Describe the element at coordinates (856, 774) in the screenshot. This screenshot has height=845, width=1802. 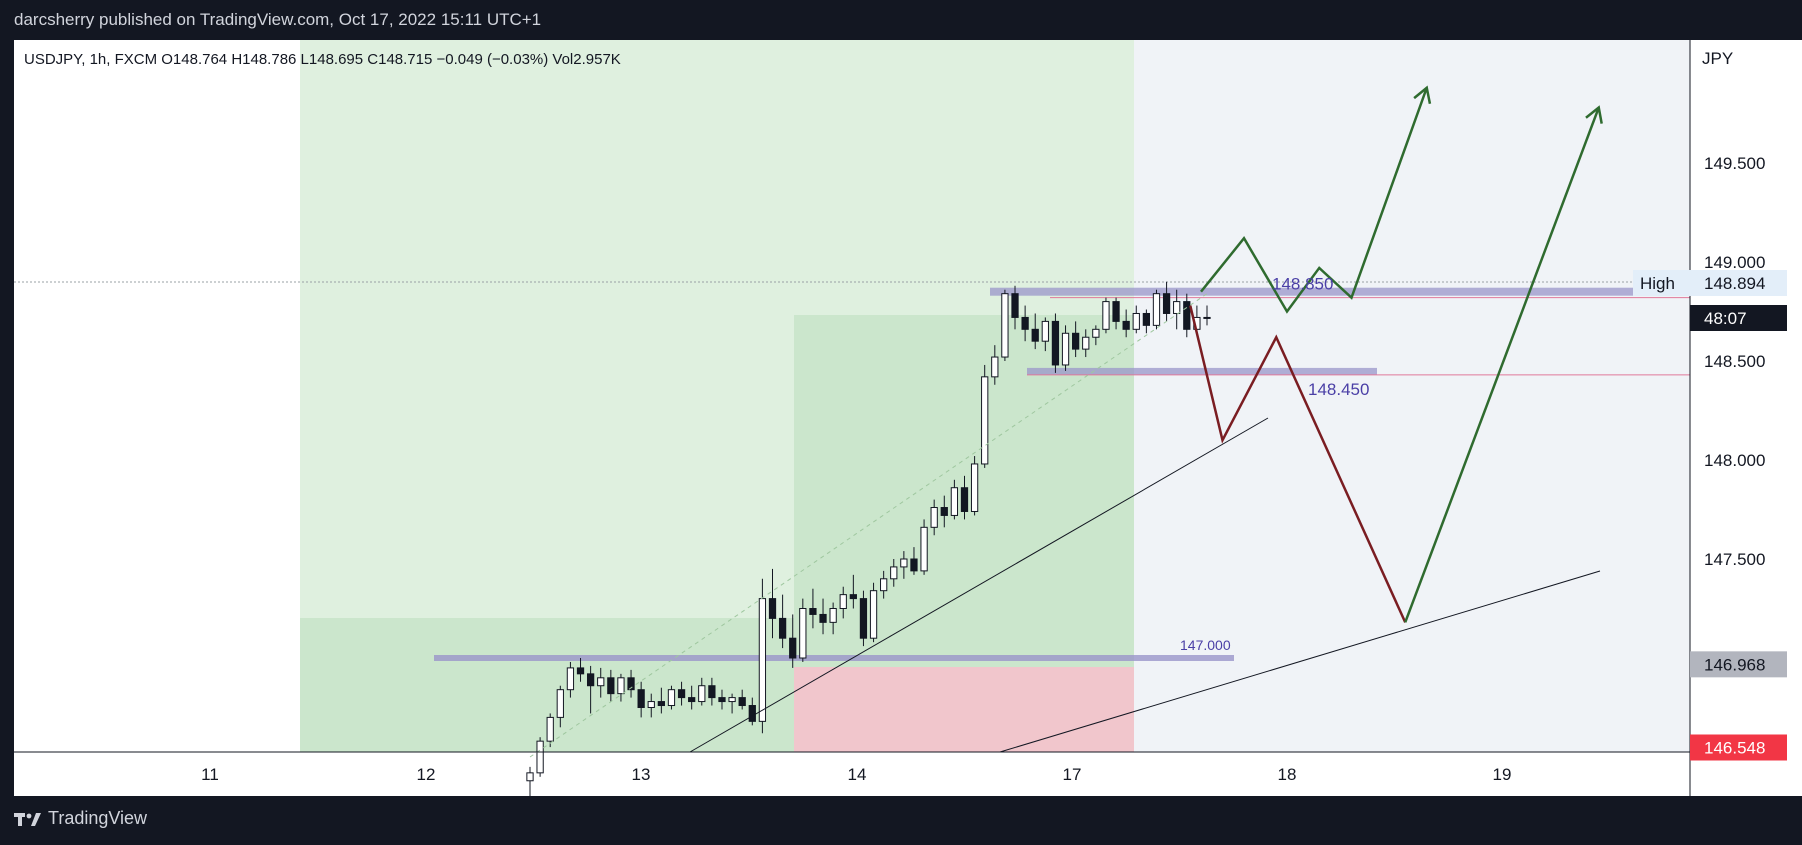
I see `time-axis-ticks: 11 12 13 14 17 18 19` at that location.